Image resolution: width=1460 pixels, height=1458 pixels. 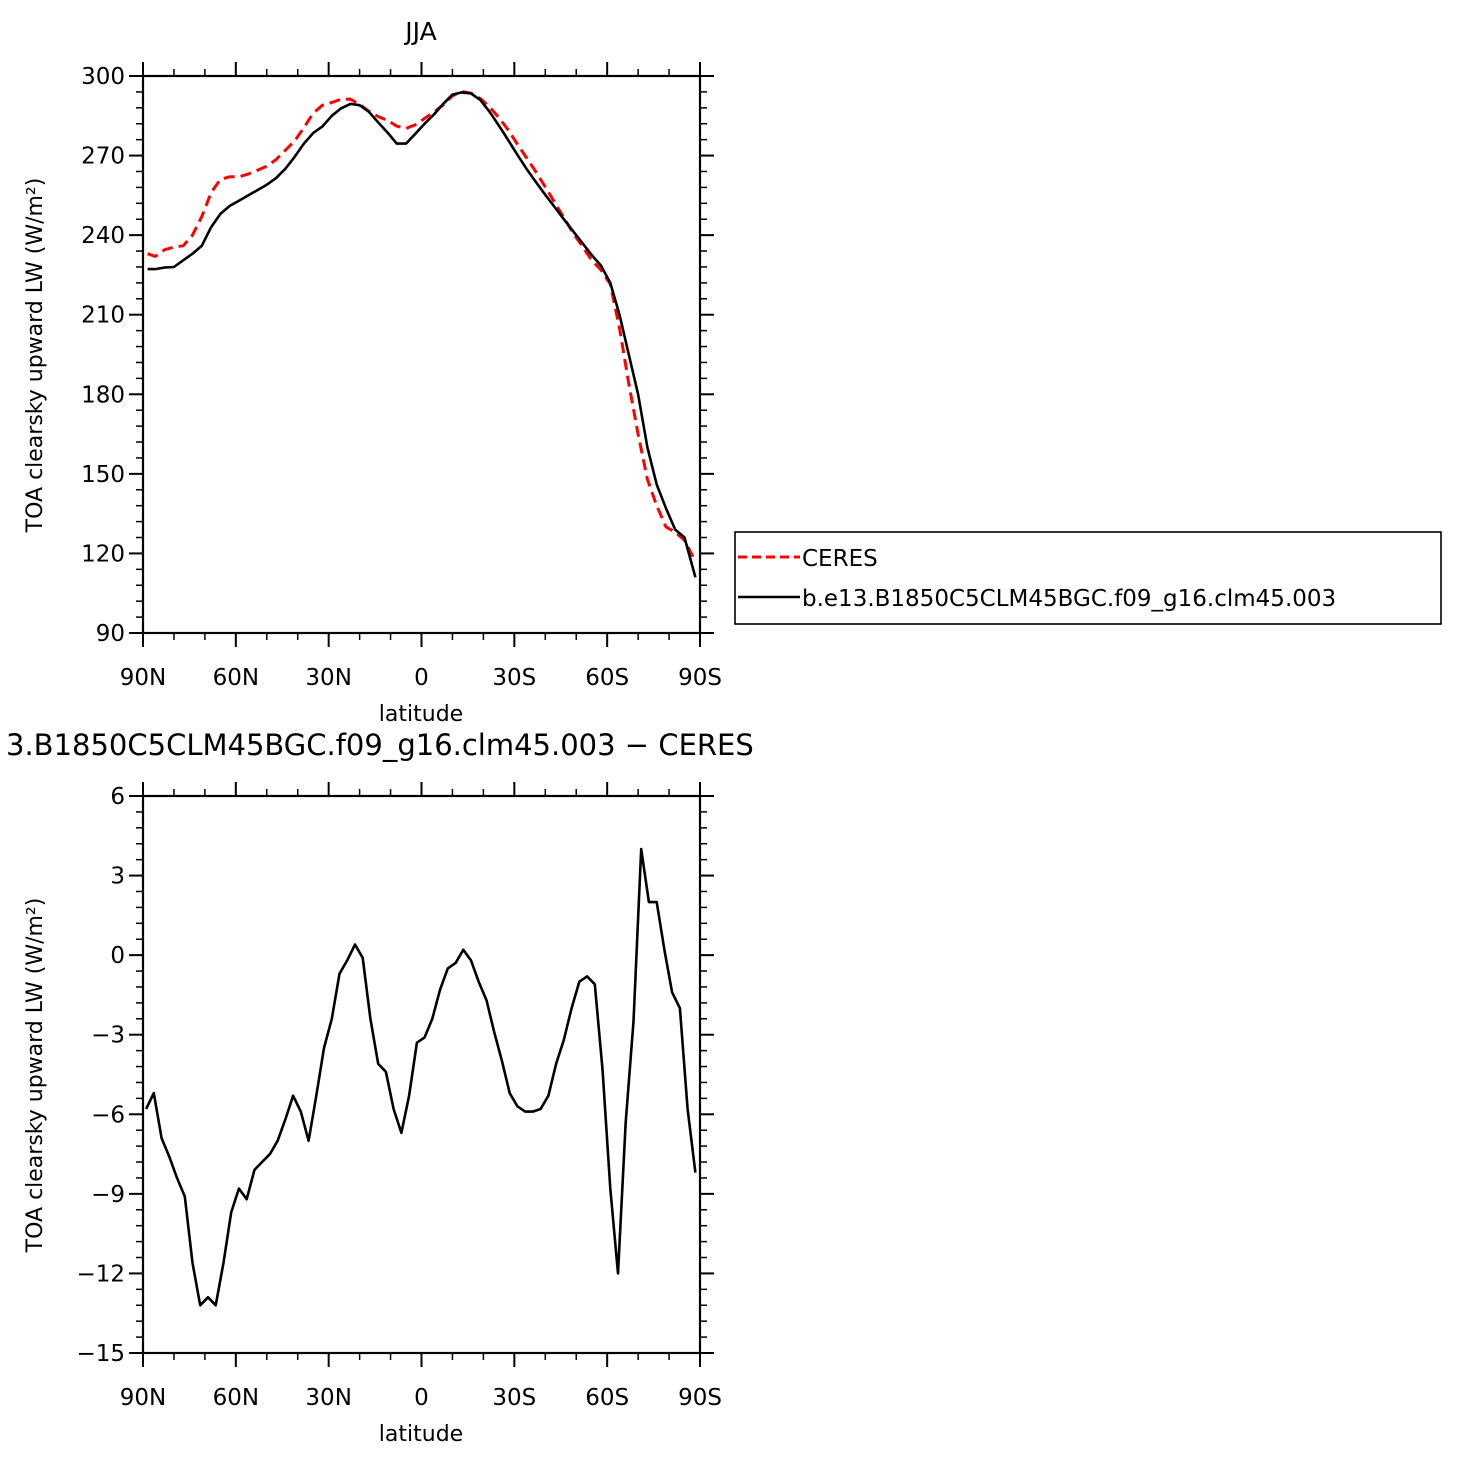 What do you see at coordinates (419, 31) in the screenshot?
I see `top-panel-title: JJA` at bounding box center [419, 31].